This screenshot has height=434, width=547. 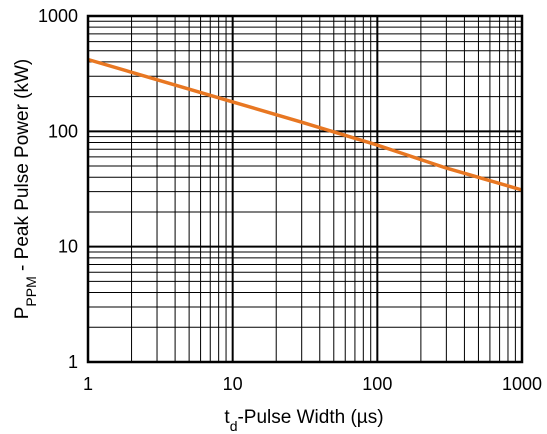 I want to click on y-tick-label: 100, so click(x=63, y=131).